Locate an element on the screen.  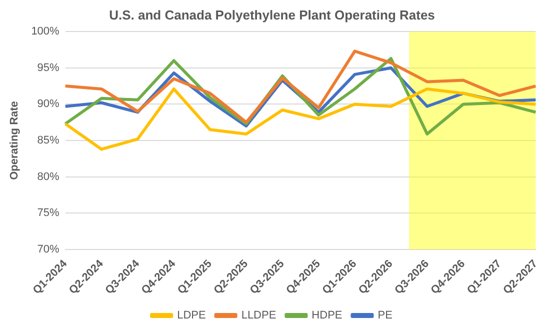
y-tick-label: 85% is located at coordinates (48, 140).